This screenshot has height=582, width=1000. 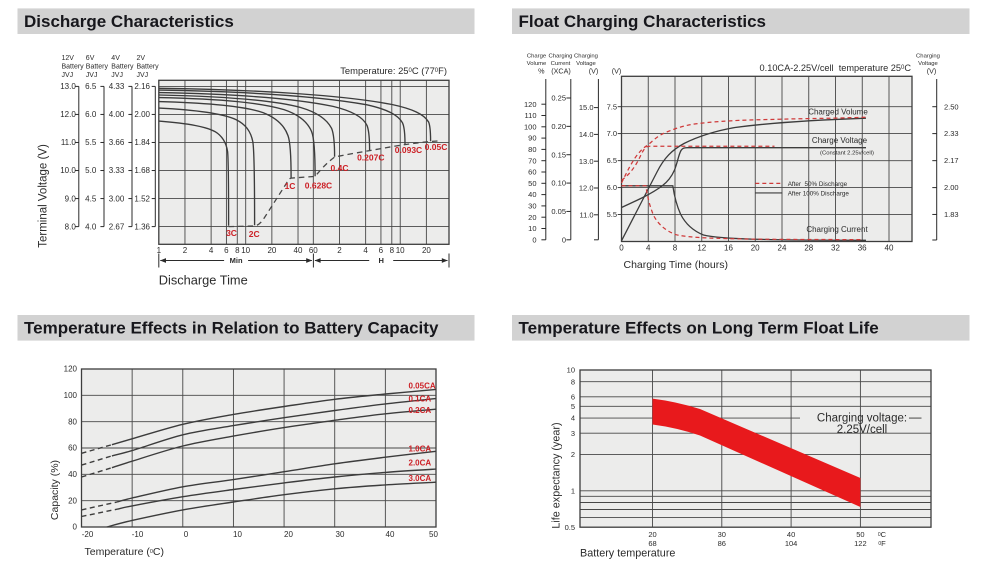 What do you see at coordinates (561, 64) in the screenshot?
I see `svg-text: Current` at bounding box center [561, 64].